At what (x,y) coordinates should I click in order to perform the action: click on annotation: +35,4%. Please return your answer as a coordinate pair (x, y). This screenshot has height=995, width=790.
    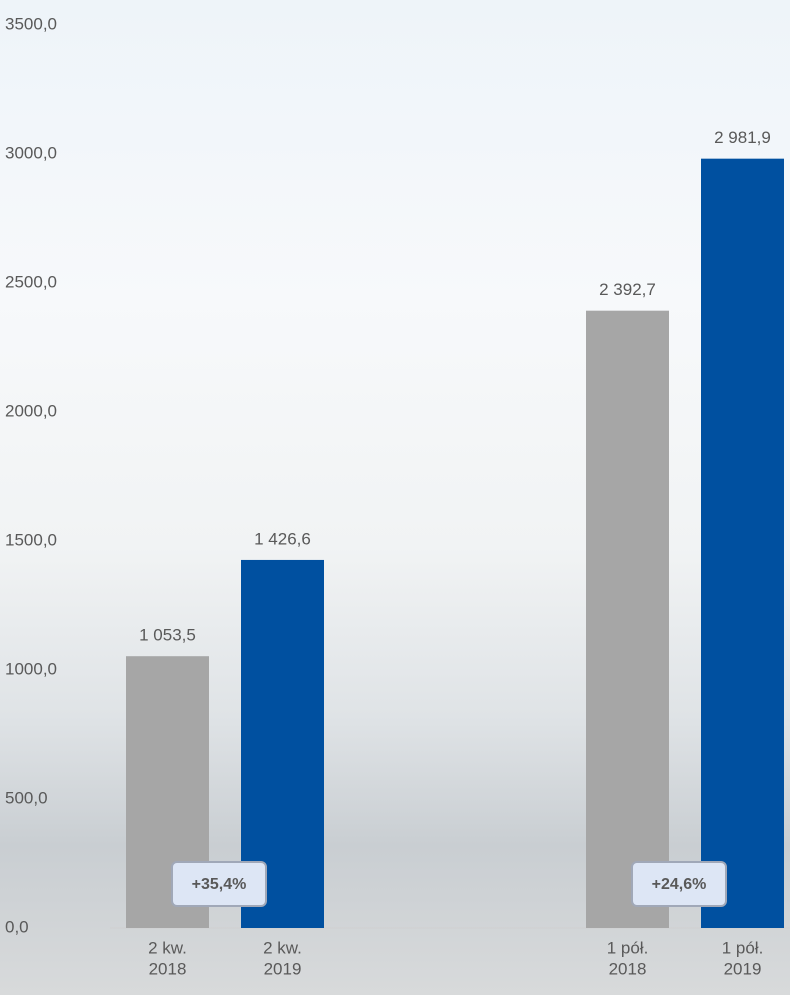
    Looking at the image, I should click on (219, 884).